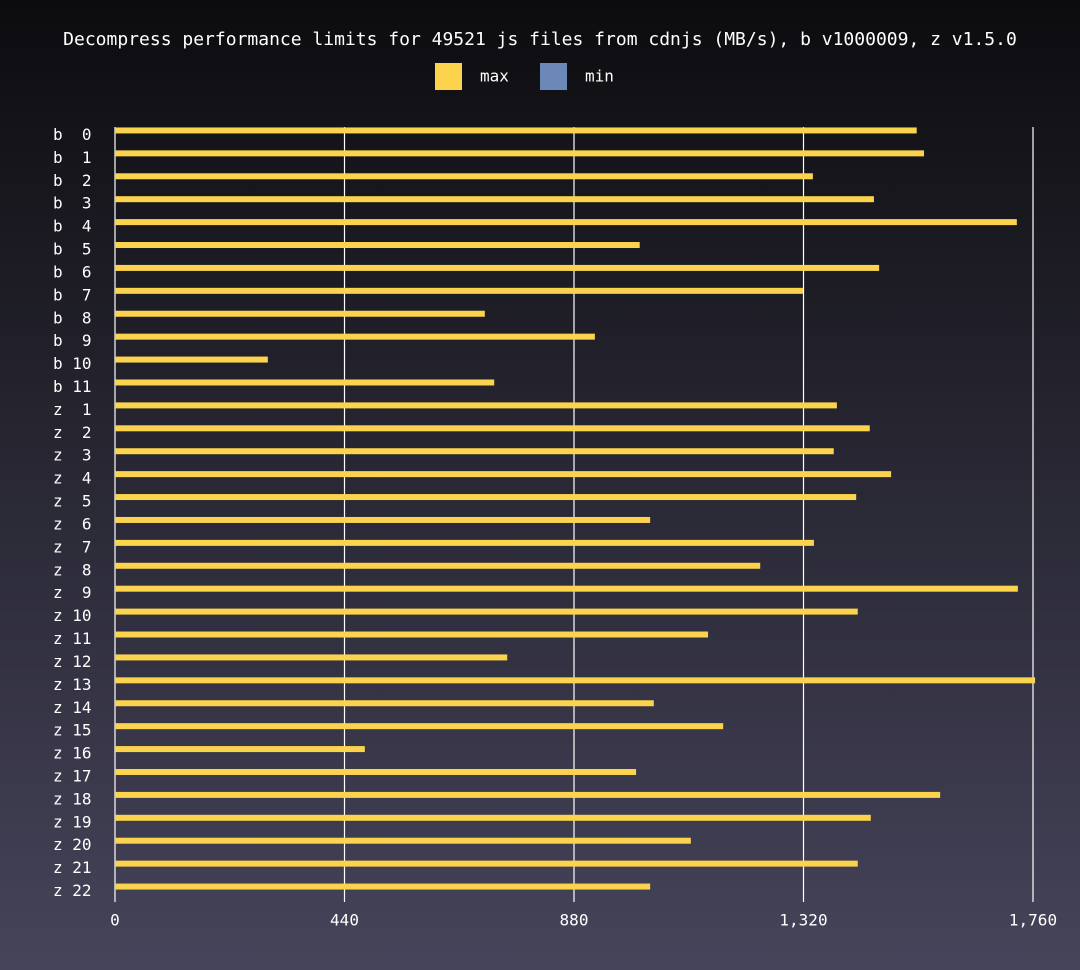 This screenshot has width=1080, height=970. What do you see at coordinates (72, 775) in the screenshot?
I see `y-tick-label: z 17` at bounding box center [72, 775].